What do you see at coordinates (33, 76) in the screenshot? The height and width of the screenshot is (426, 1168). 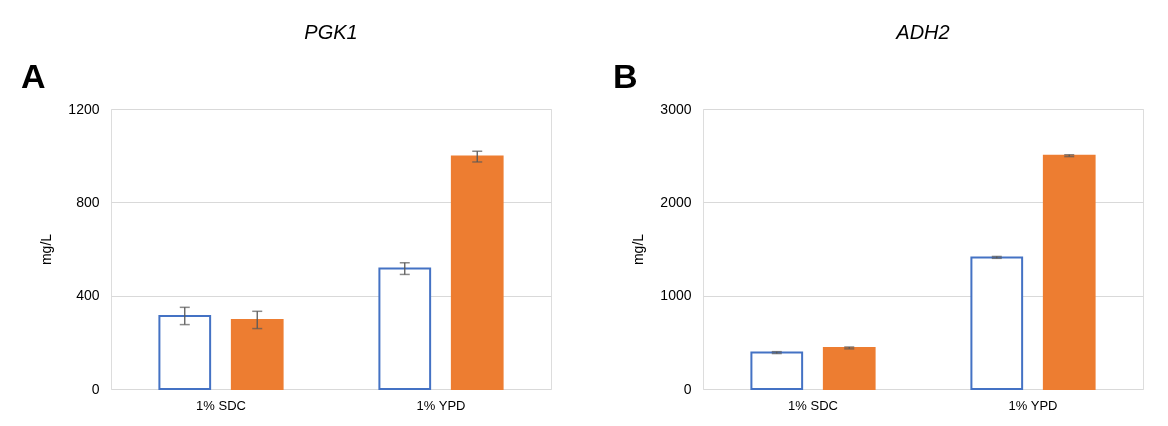 I see `text: A` at bounding box center [33, 76].